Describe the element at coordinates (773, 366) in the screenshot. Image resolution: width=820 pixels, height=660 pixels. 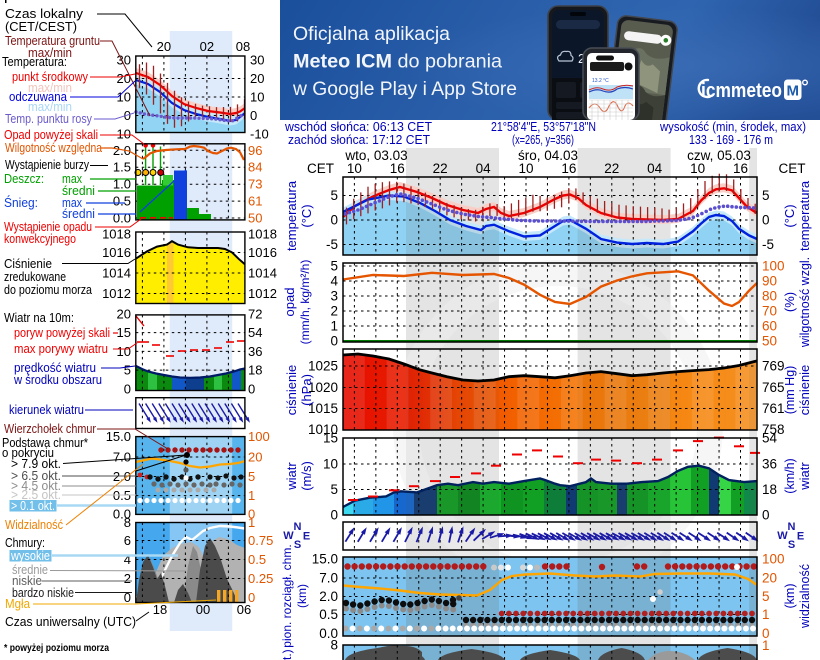
I see `svg-text: 769` at that location.